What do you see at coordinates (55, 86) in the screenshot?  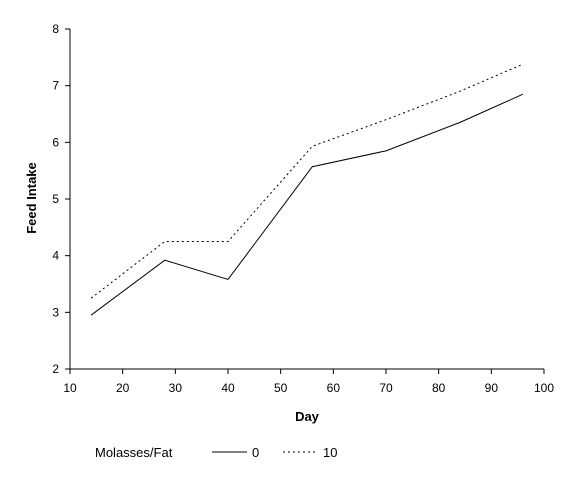 I see `y-tick-label: 7` at bounding box center [55, 86].